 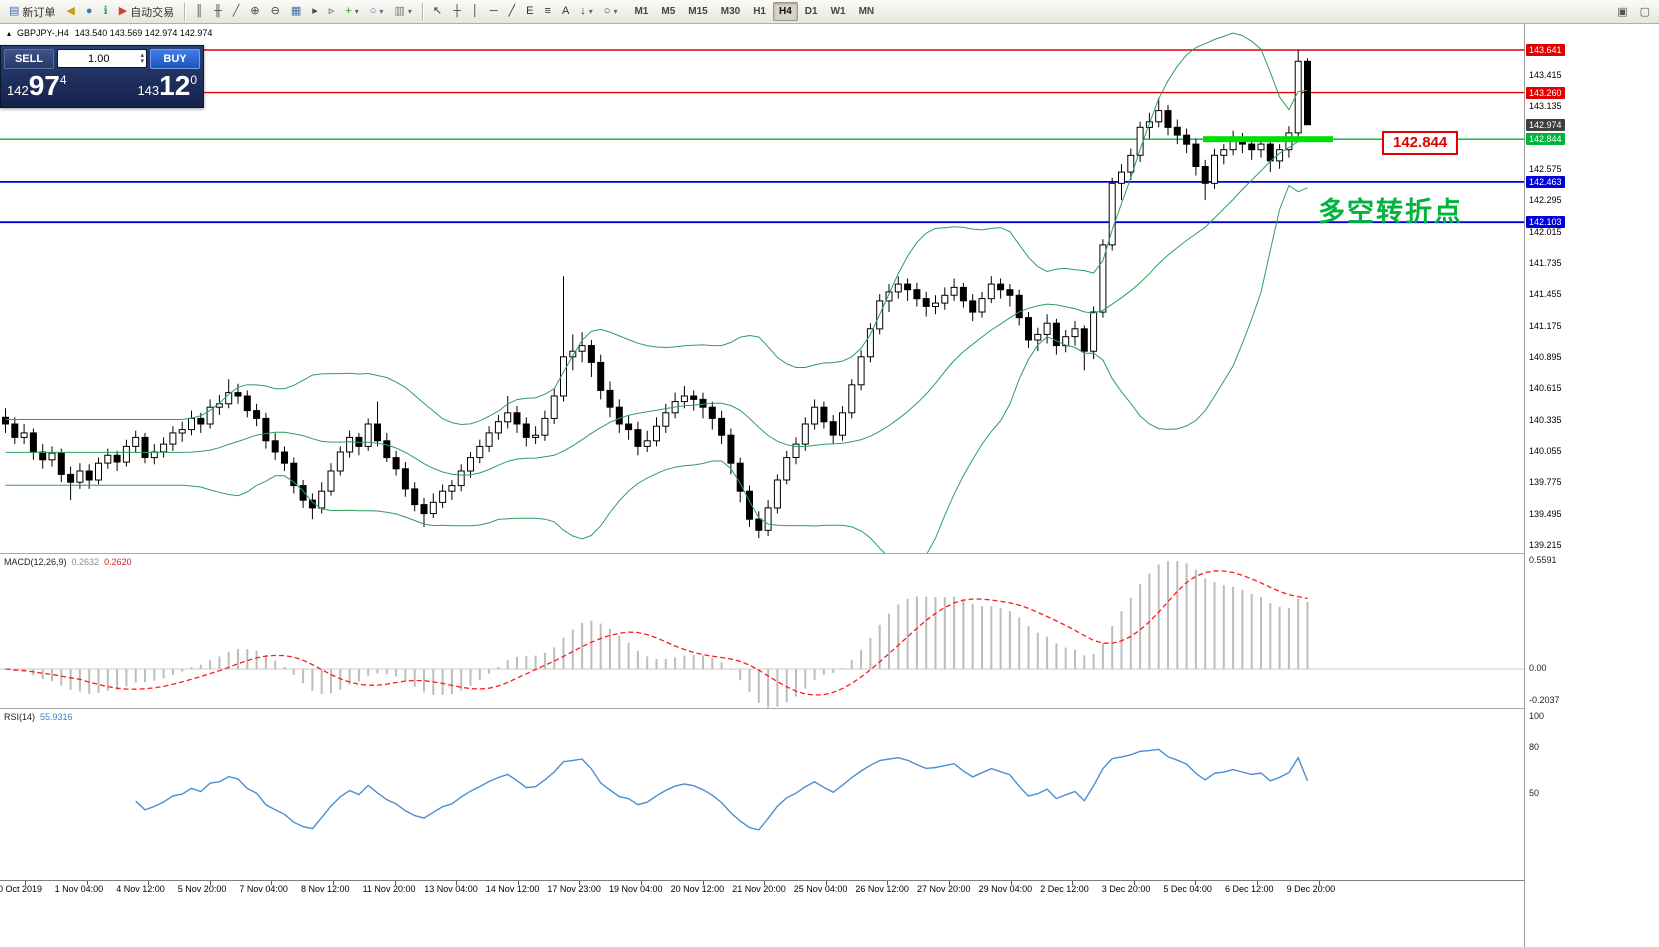 I want to click on indicators-icon-dropdown-icon: ▾, so click(x=356, y=11).